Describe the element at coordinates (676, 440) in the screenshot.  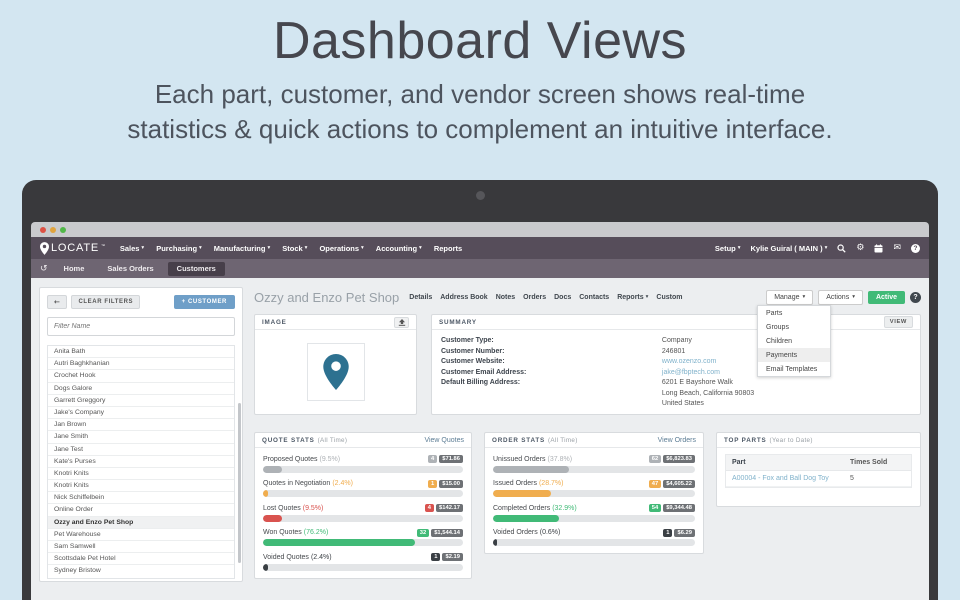
I see `view-orders-link: View Orders` at that location.